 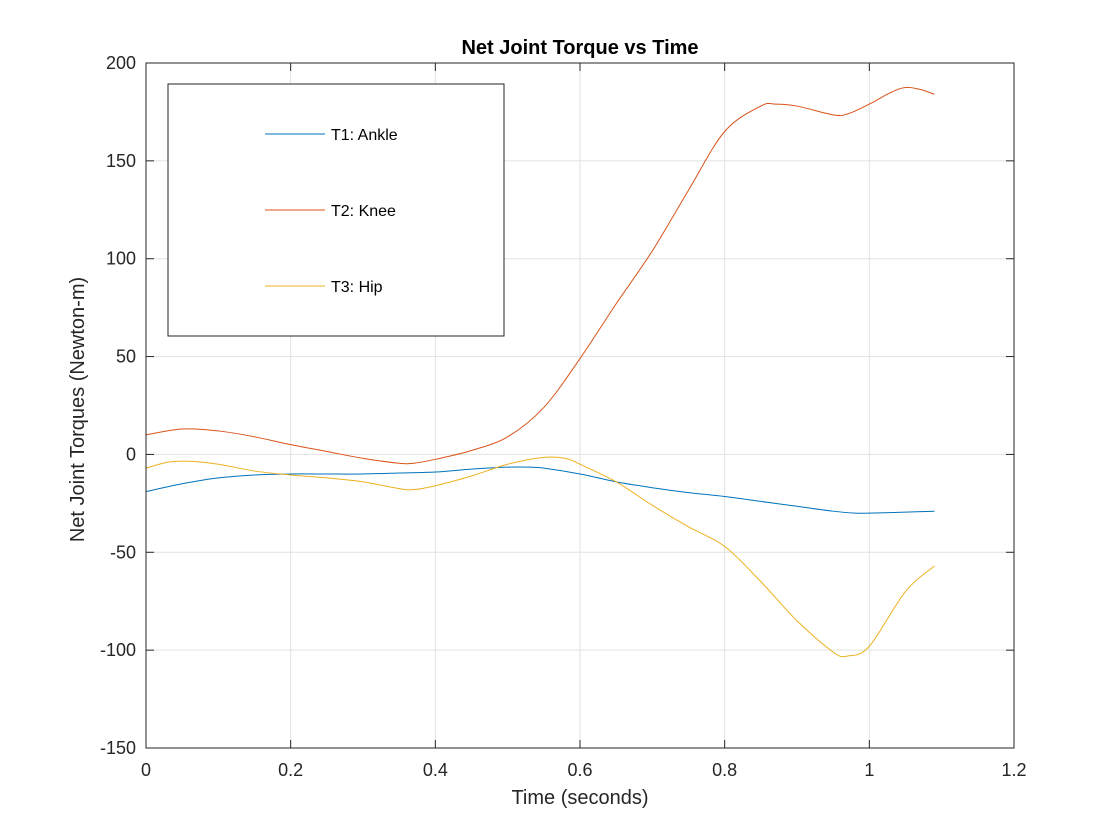 I want to click on legend-box, so click(x=336, y=210).